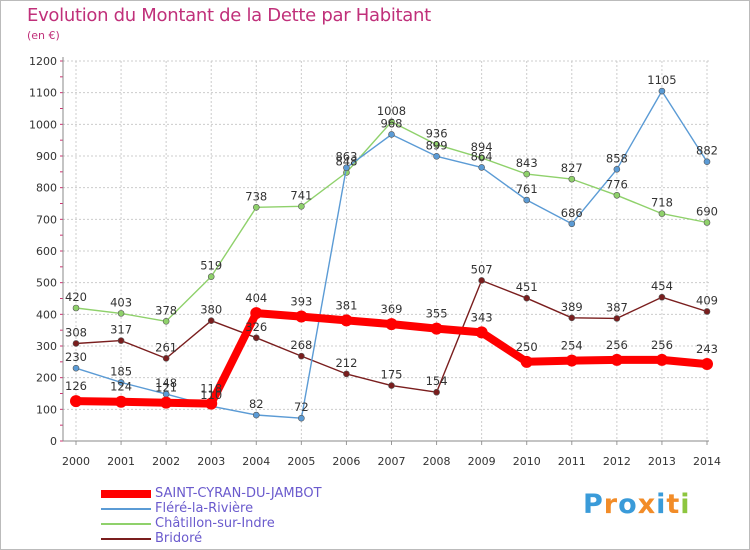 The width and height of the screenshot is (750, 550). Describe the element at coordinates (346, 305) in the screenshot. I see `data-label: 381` at that location.